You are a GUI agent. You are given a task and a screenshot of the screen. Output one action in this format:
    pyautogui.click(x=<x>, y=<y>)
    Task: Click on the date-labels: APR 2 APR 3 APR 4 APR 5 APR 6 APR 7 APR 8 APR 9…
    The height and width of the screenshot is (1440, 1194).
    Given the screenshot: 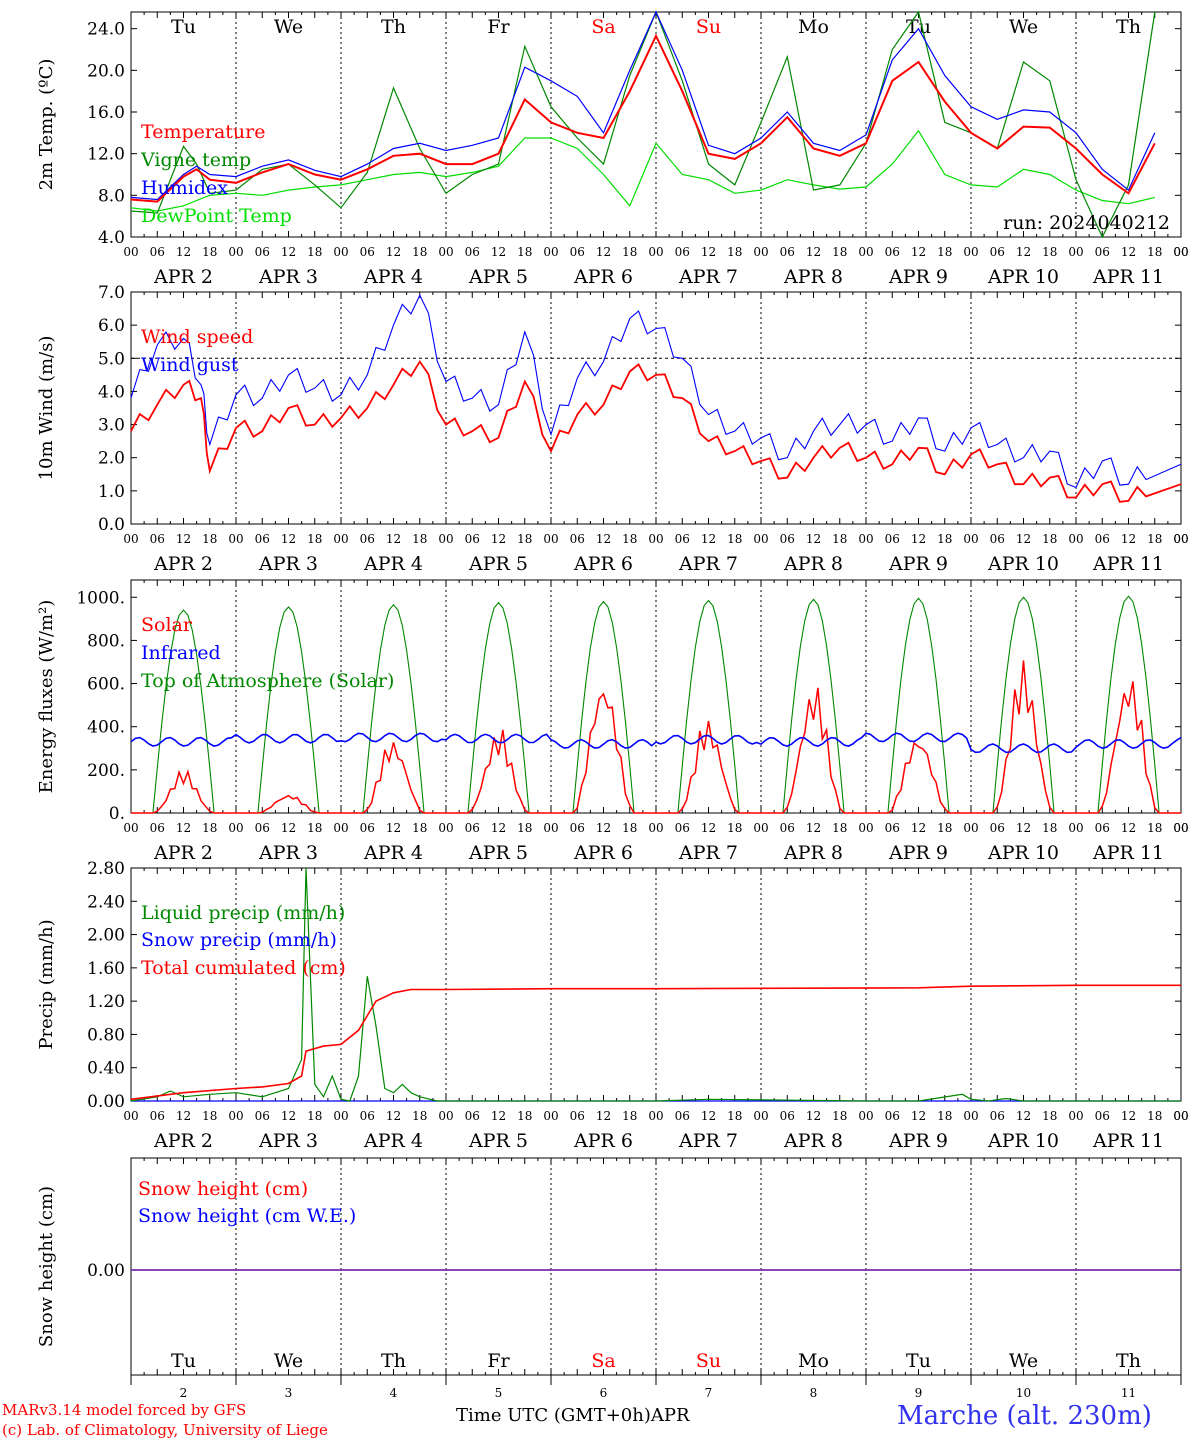 What is the action you would take?
    pyautogui.click(x=658, y=853)
    